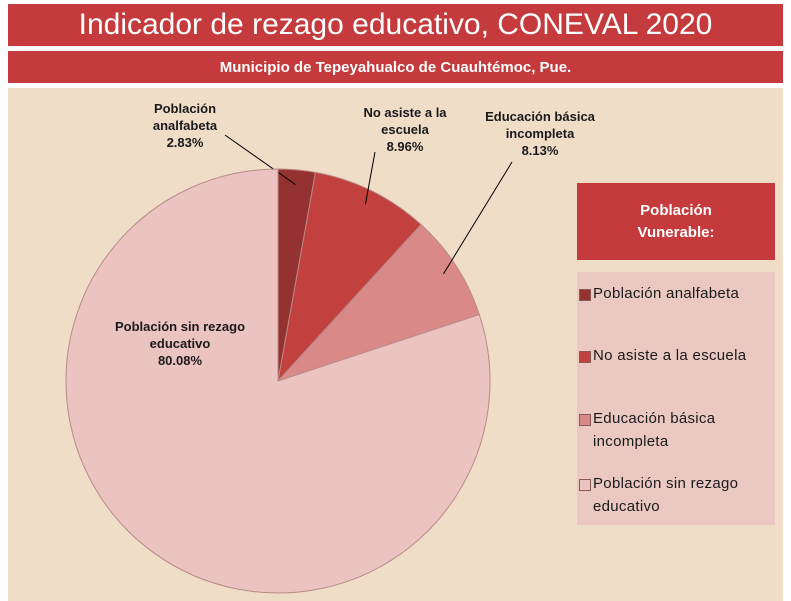  Describe the element at coordinates (405, 121) in the screenshot. I see `slice-category: No asiste a la escuela` at that location.